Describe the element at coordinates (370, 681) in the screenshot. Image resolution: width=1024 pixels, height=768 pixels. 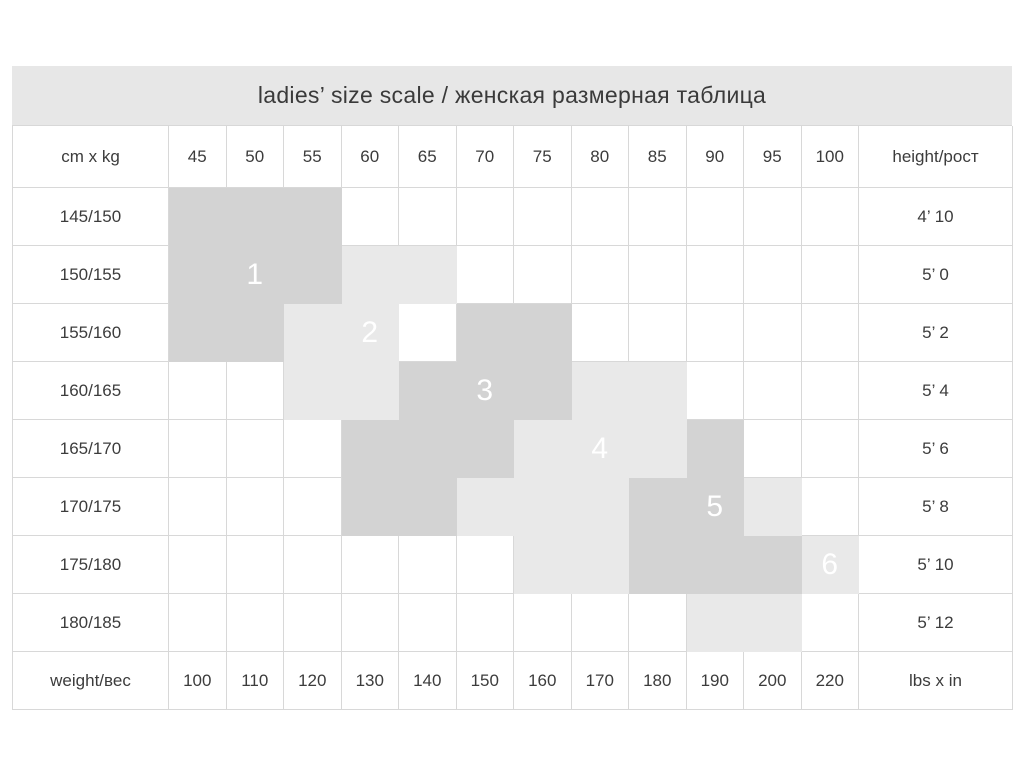
I see `lbs-footer-cell: 130` at that location.